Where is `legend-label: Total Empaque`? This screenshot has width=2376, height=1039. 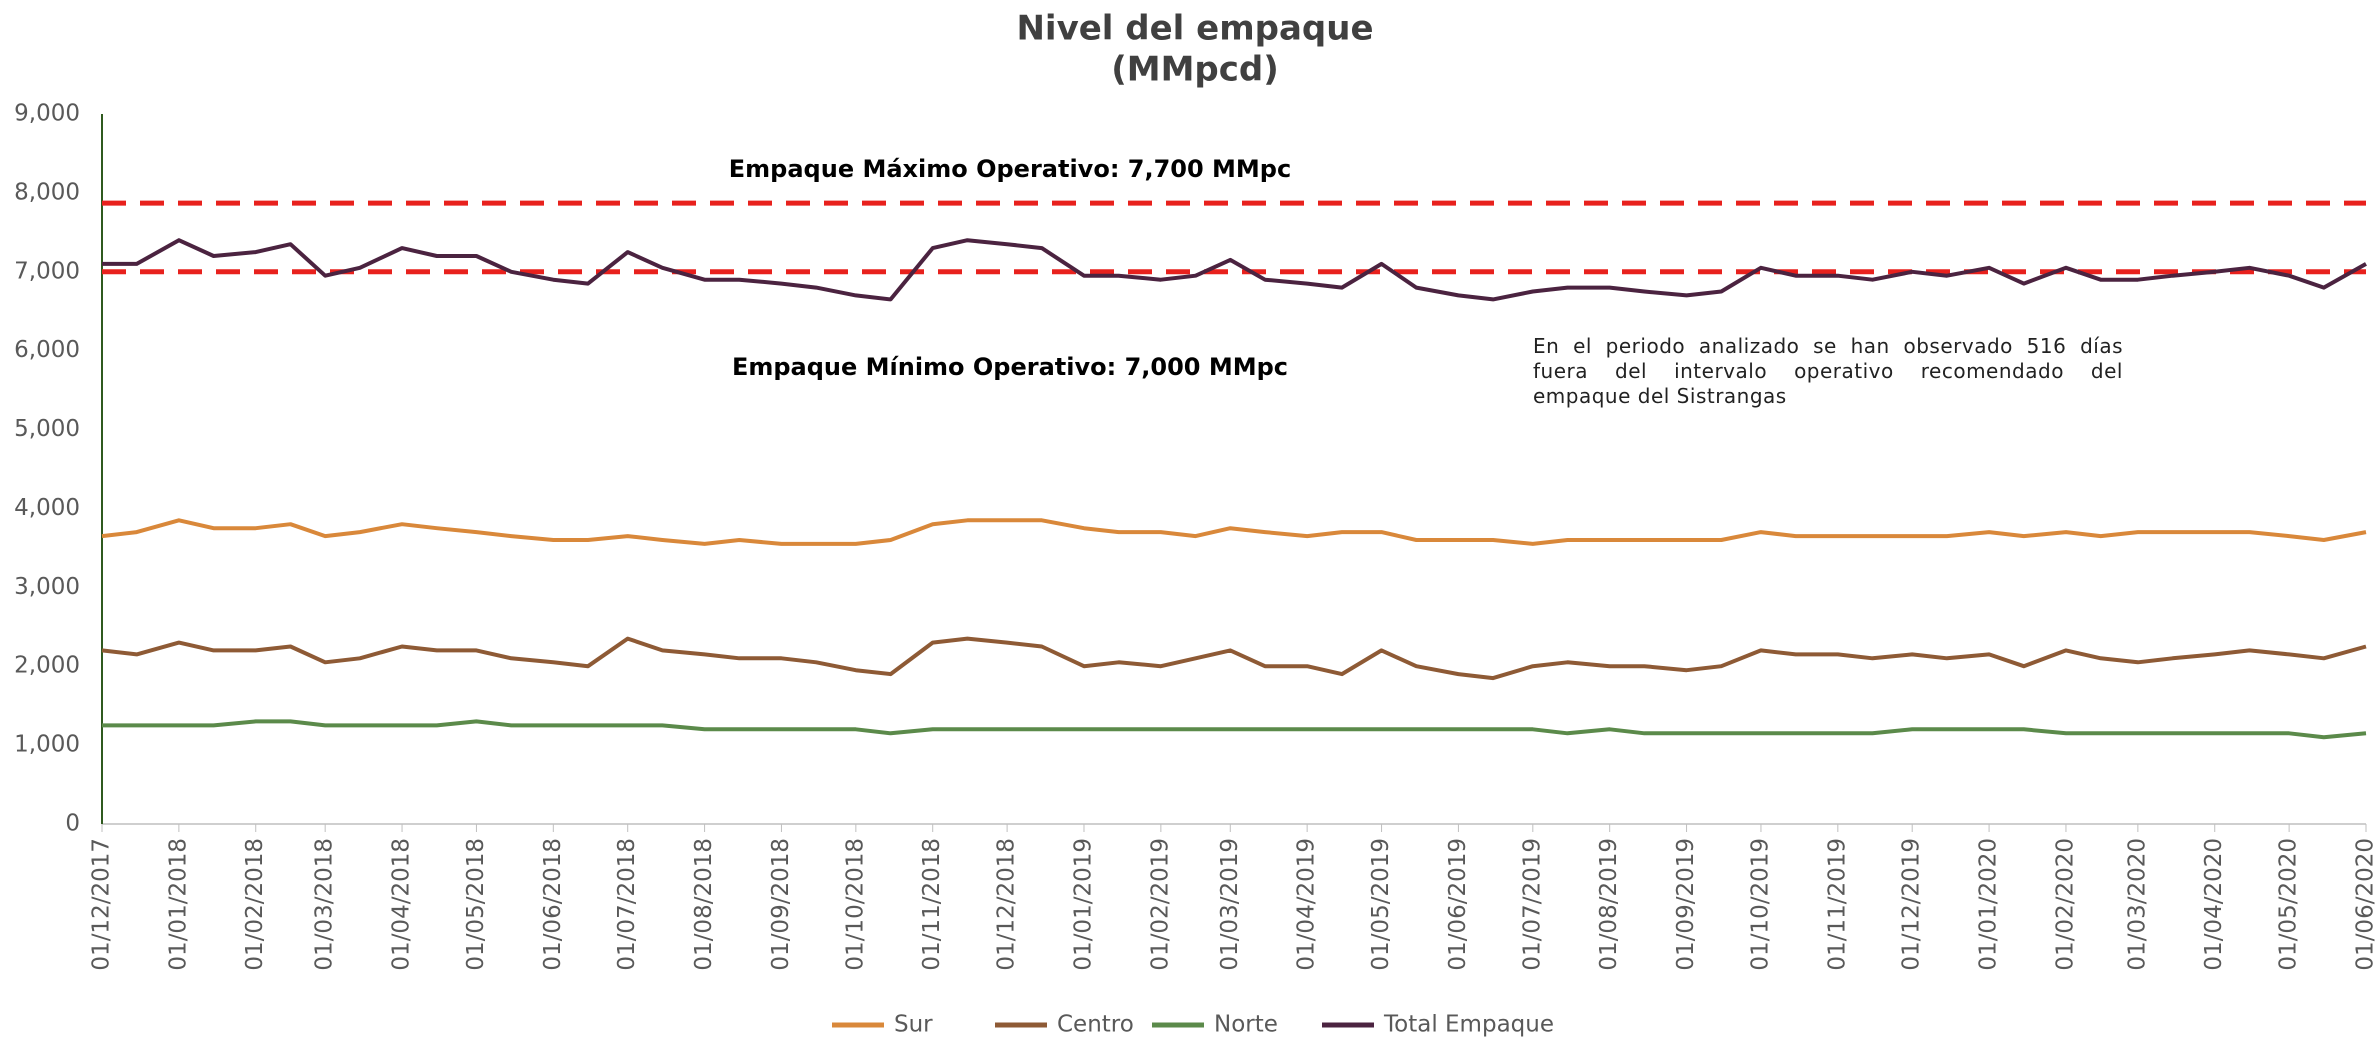
legend-label: Total Empaque is located at coordinates (1468, 1025).